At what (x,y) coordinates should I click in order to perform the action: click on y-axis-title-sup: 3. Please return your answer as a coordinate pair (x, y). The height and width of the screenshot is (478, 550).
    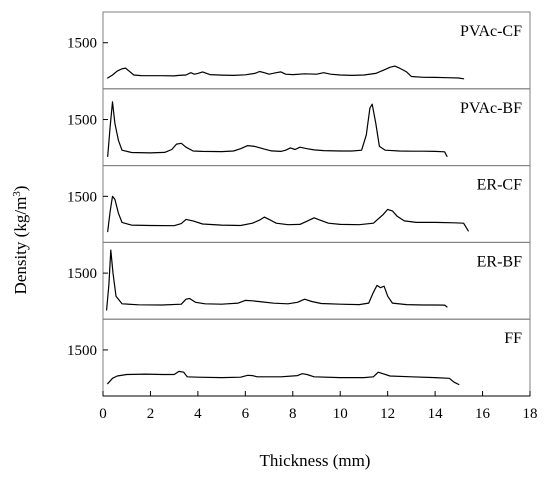
    Looking at the image, I should click on (17, 194).